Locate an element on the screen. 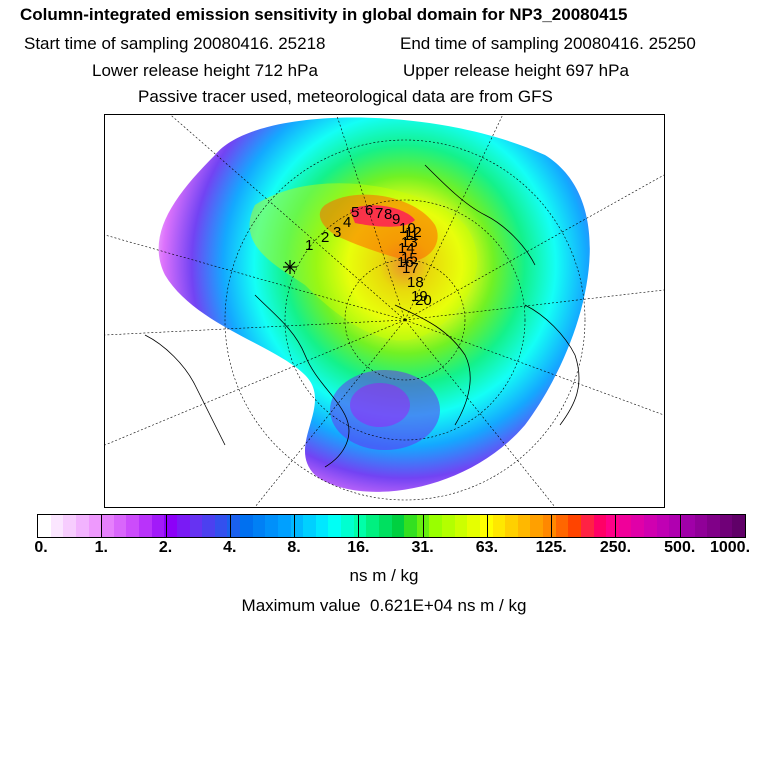 The width and height of the screenshot is (768, 768). trajectory-label: 20 is located at coordinates (423, 300).